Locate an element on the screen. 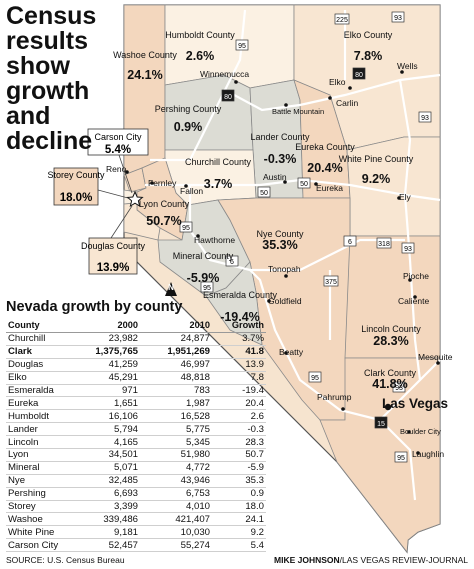 The image size is (474, 569). capital-star-icon is located at coordinates (135, 199).